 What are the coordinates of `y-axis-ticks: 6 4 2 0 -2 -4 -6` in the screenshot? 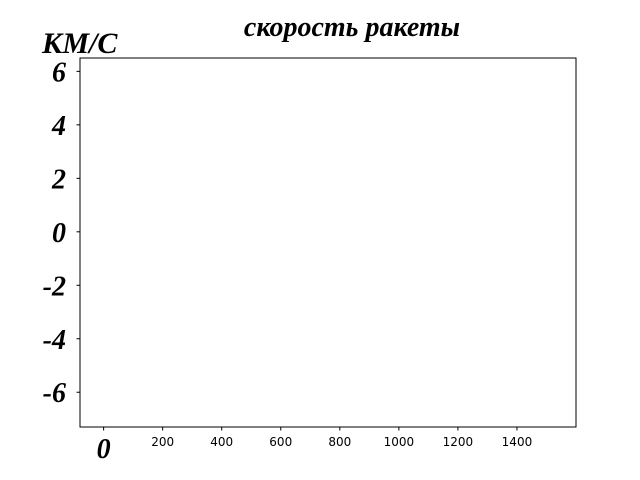 It's located at (61, 233).